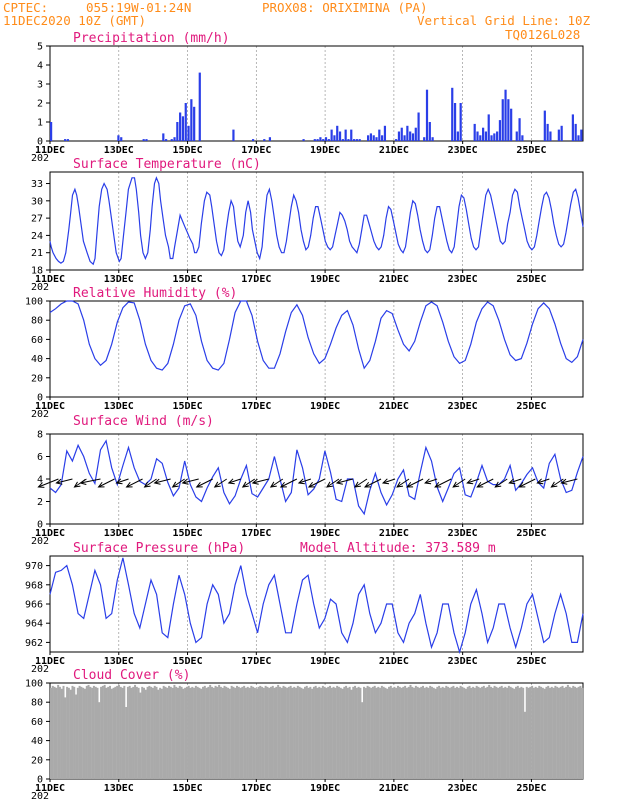 Image resolution: width=618 pixels, height=804 pixels. What do you see at coordinates (256, 279) in the screenshot?
I see `x-tick-label: 17DEC` at bounding box center [256, 279].